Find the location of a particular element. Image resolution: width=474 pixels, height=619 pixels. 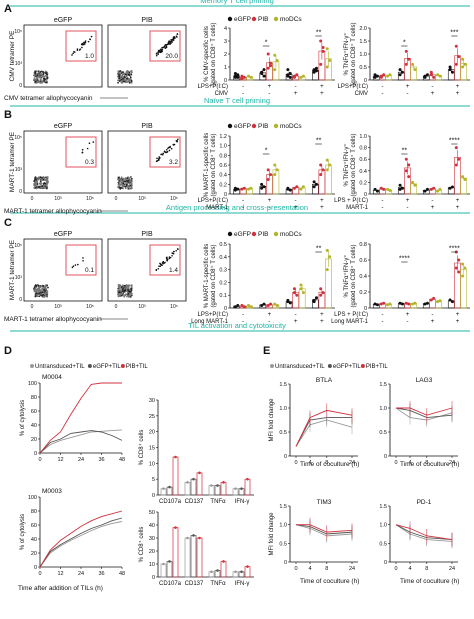

dot-ytick-label: 1 is located at coordinates (225, 68).